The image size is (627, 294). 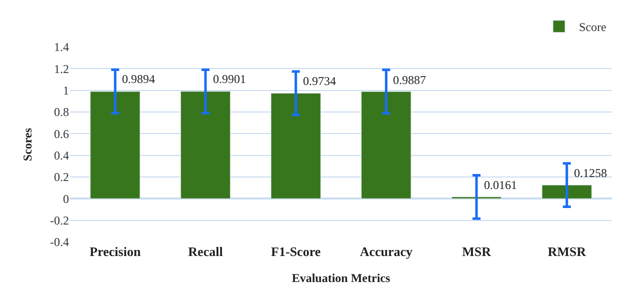 I want to click on y-tick-label: 0.4, so click(x=61, y=155).